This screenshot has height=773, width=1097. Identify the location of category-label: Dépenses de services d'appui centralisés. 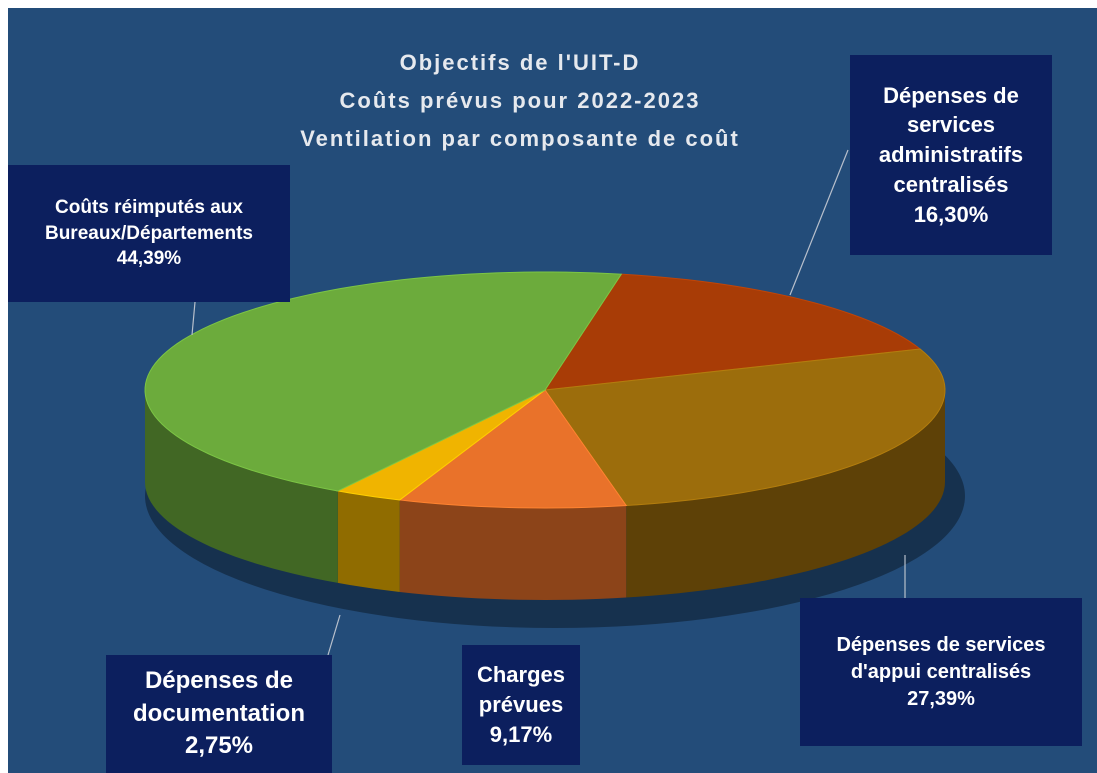
(941, 658).